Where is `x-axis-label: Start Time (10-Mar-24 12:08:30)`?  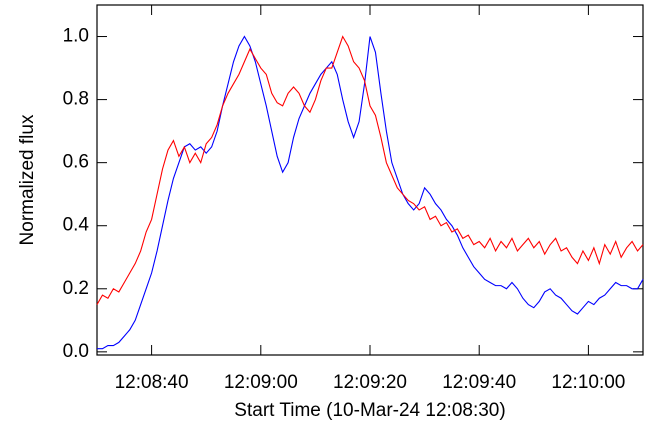
x-axis-label: Start Time (10-Mar-24 12:08:30) is located at coordinates (369, 410).